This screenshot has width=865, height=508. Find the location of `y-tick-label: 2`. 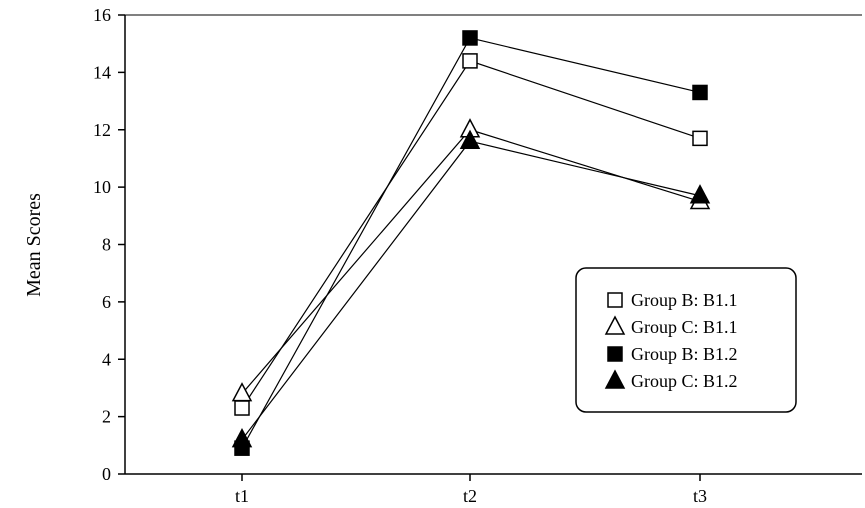

y-tick-label: 2 is located at coordinates (106, 417).